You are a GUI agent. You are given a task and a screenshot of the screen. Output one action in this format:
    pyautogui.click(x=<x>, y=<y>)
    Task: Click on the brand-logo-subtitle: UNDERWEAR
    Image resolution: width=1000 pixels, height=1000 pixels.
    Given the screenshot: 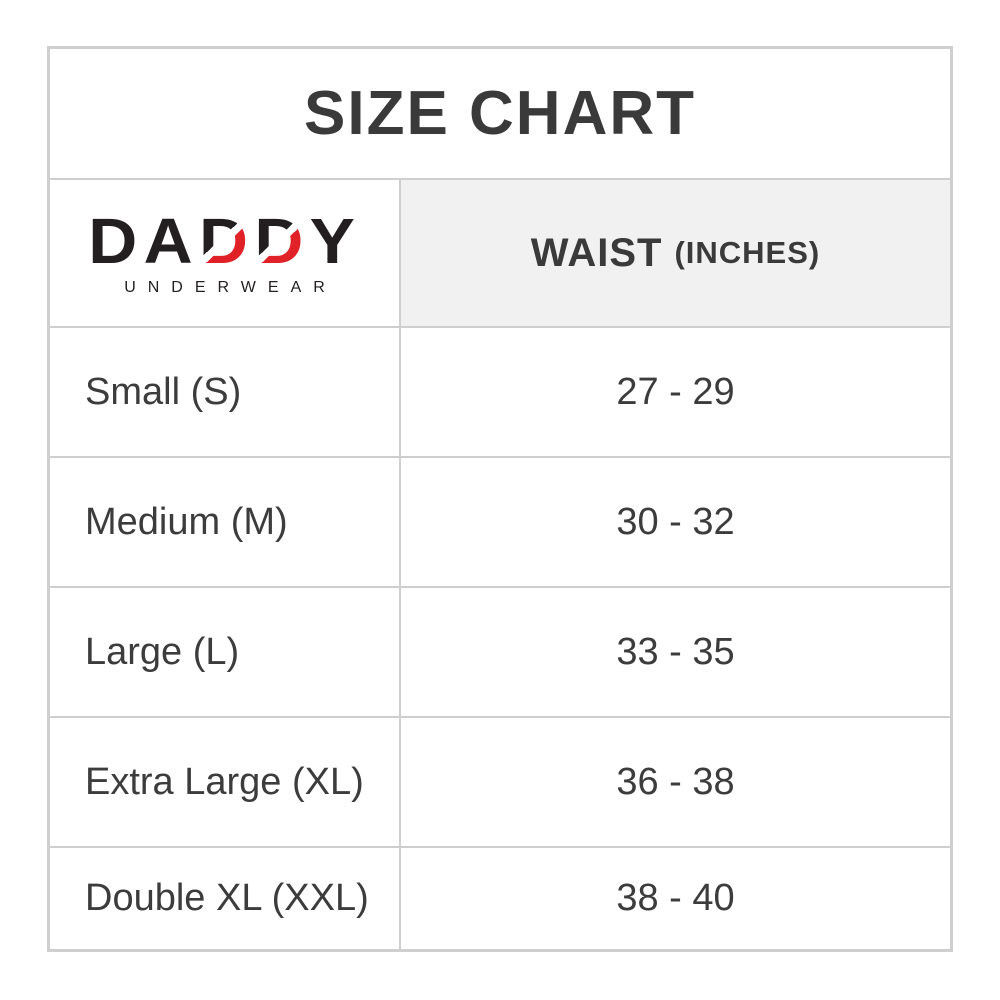 What is the action you would take?
    pyautogui.click(x=230, y=287)
    